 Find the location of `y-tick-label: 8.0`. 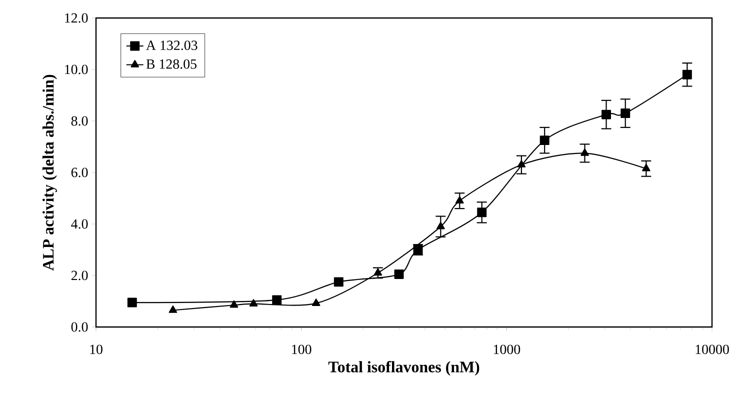

y-tick-label: 8.0 is located at coordinates (79, 121).